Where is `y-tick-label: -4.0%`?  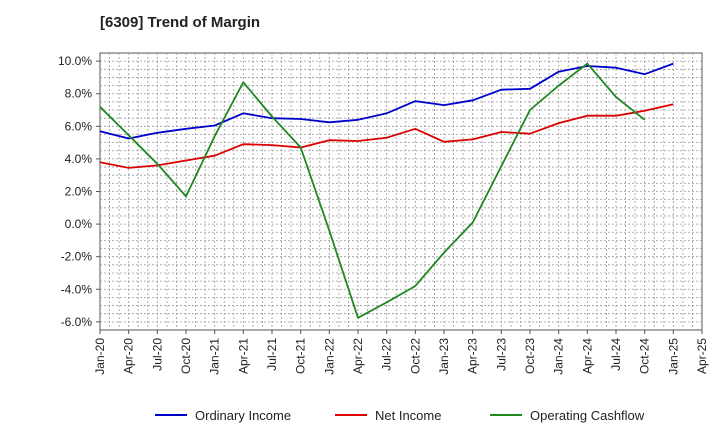
y-tick-label: -4.0% is located at coordinates (77, 289).